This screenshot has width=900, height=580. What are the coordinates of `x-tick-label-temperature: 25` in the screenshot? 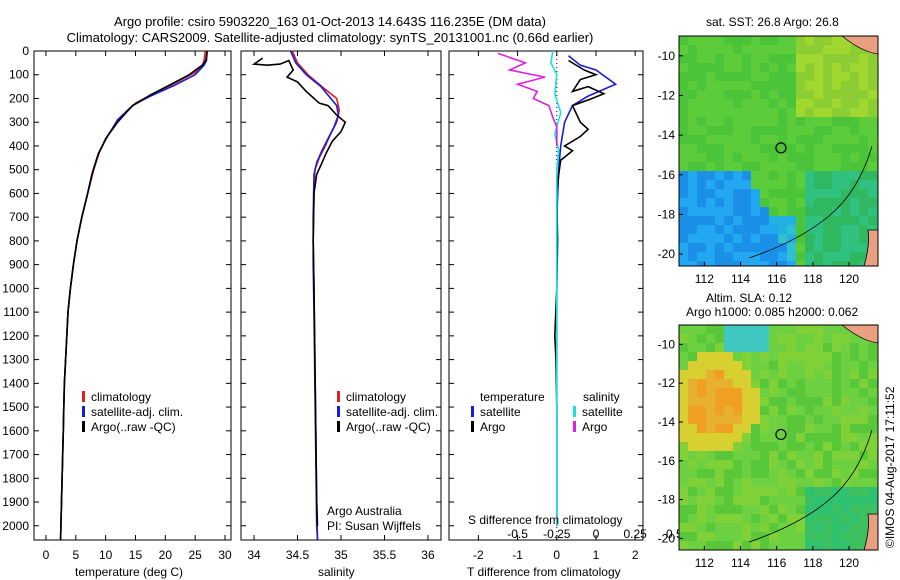 It's located at (196, 555).